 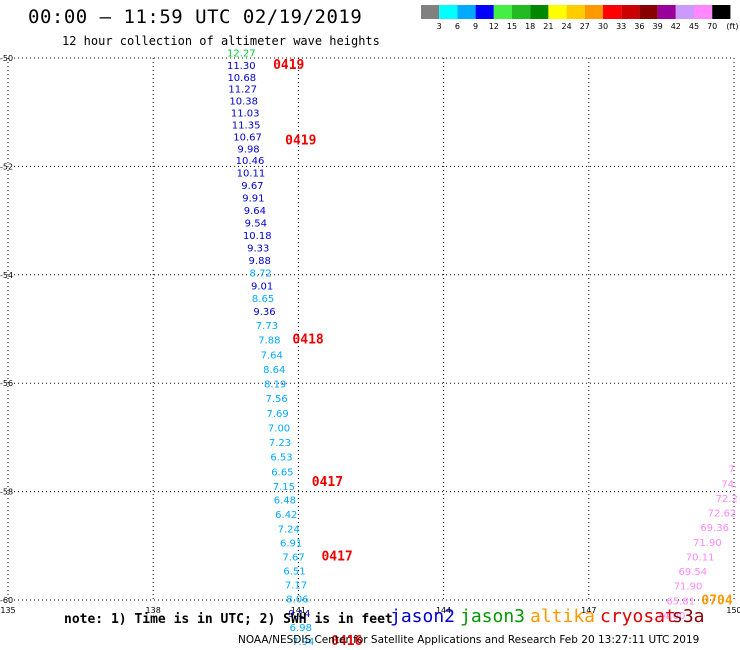 What do you see at coordinates (294, 572) in the screenshot?
I see `wave-height-label: 6.51` at bounding box center [294, 572].